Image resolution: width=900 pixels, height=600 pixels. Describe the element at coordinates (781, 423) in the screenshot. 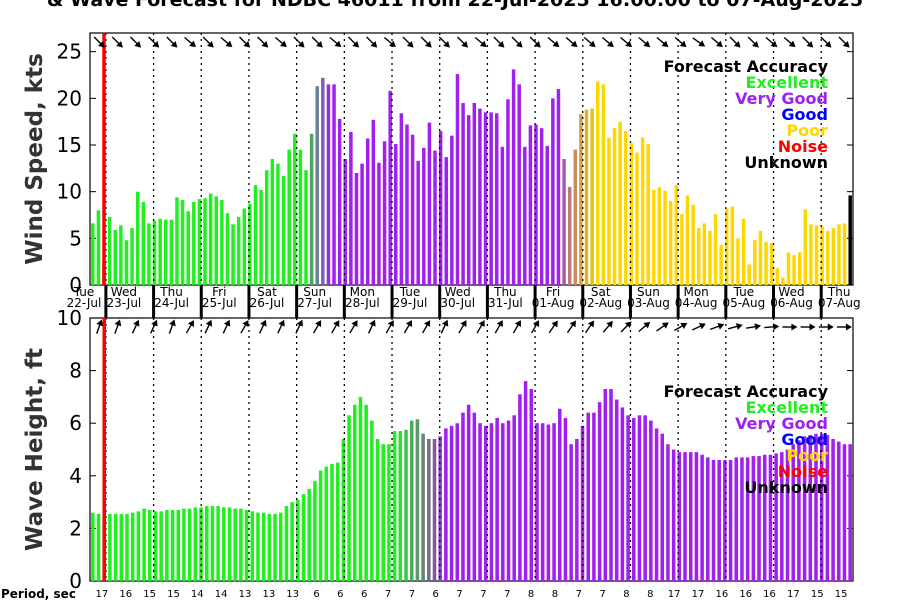

I see `wave-legend-item: Very Good` at that location.